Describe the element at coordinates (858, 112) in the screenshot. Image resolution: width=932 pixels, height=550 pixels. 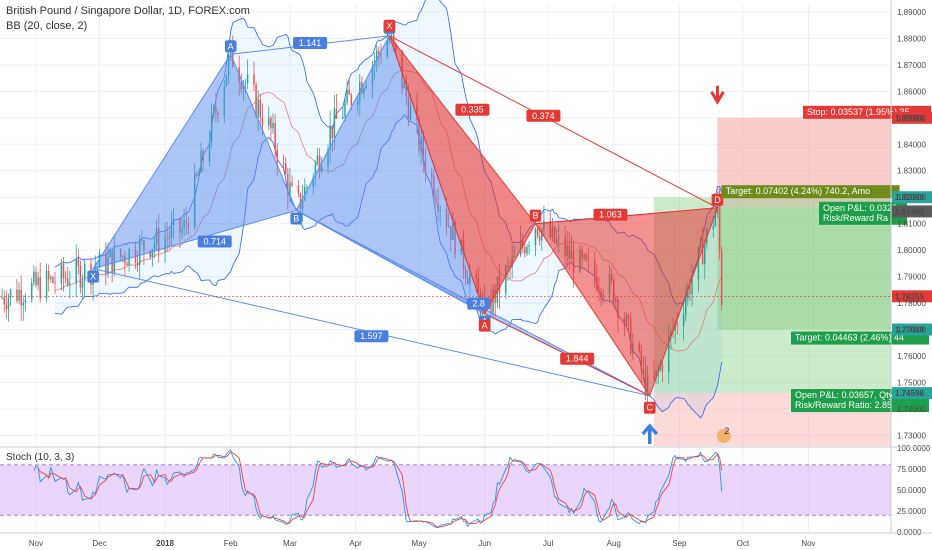
I see `short-stop-label-line-0: Stop: 0.03537 (1.95%) 35` at that location.